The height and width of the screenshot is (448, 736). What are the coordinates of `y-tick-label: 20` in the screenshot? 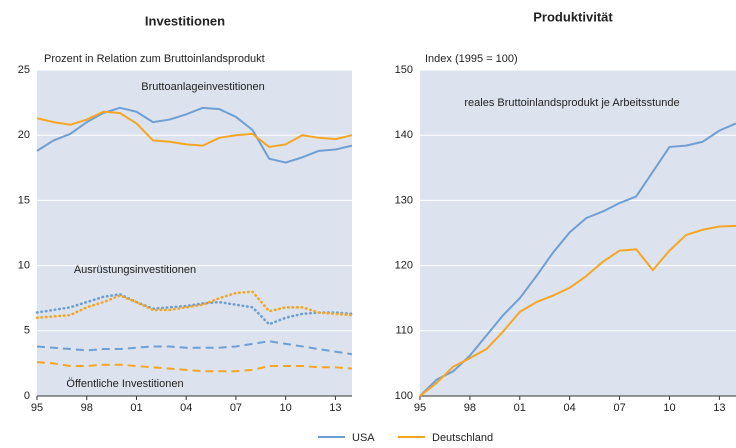 It's located at (24, 135).